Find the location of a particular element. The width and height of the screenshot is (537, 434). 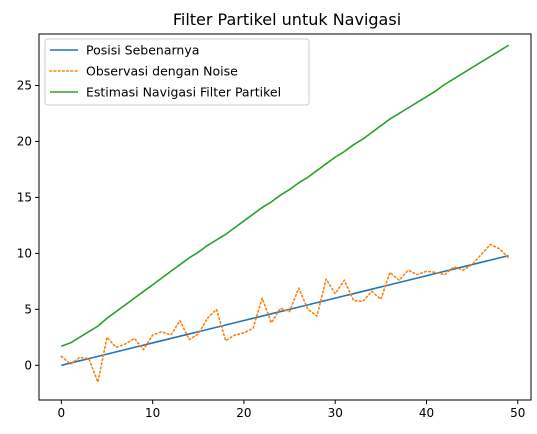

legend-label-1: Observasi dengan Noise is located at coordinates (162, 71).